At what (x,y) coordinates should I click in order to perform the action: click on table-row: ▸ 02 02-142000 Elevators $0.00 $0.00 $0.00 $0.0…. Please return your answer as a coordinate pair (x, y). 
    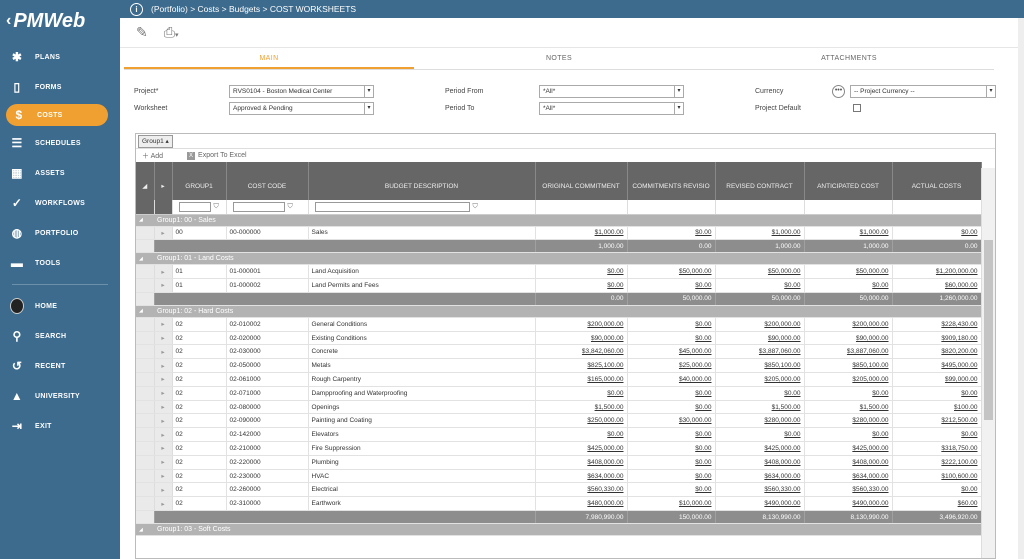
    Looking at the image, I should click on (559, 435).